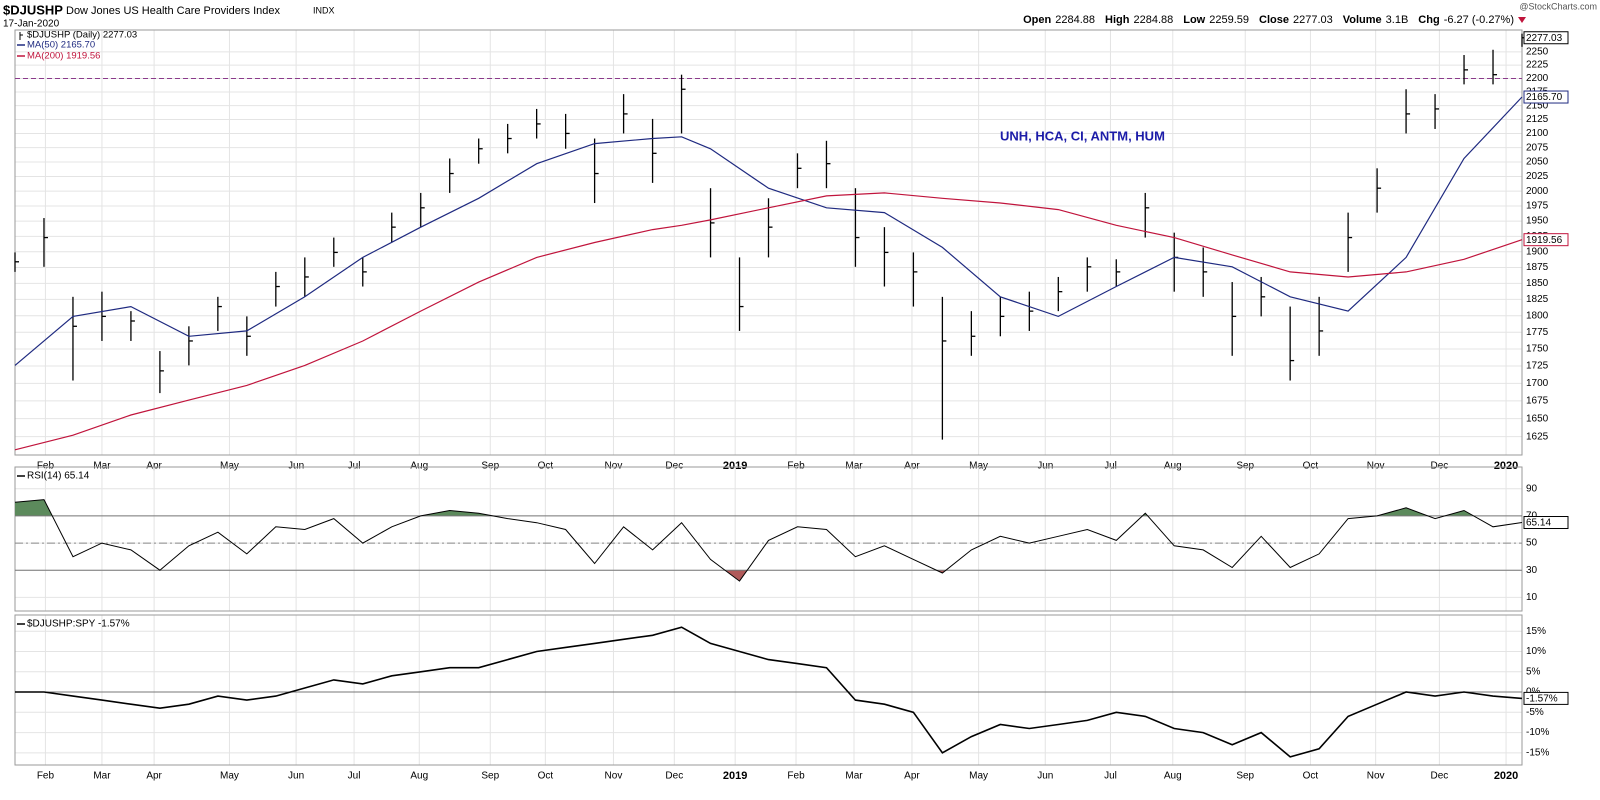 The width and height of the screenshot is (1600, 800). Describe the element at coordinates (1537, 191) in the screenshot. I see `y-tick-label: 2000` at that location.